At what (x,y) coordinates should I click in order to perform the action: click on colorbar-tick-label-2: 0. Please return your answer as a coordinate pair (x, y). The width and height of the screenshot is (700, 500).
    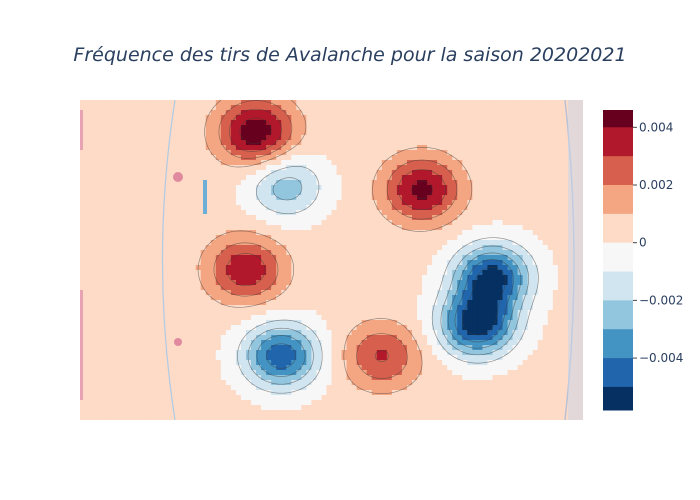
    Looking at the image, I should click on (643, 243).